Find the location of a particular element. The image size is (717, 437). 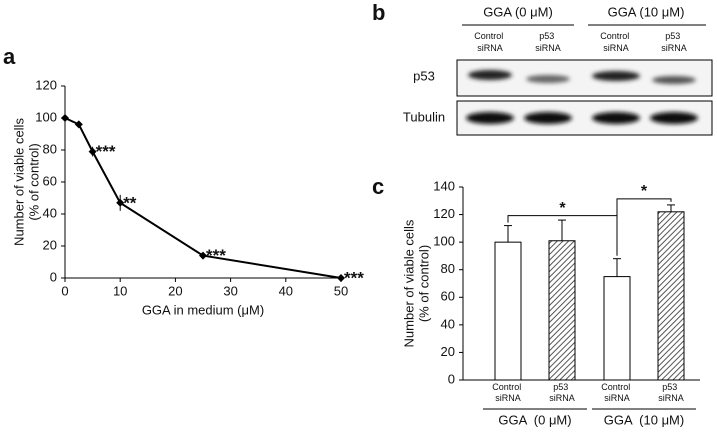

annotation: ** is located at coordinates (130, 202).